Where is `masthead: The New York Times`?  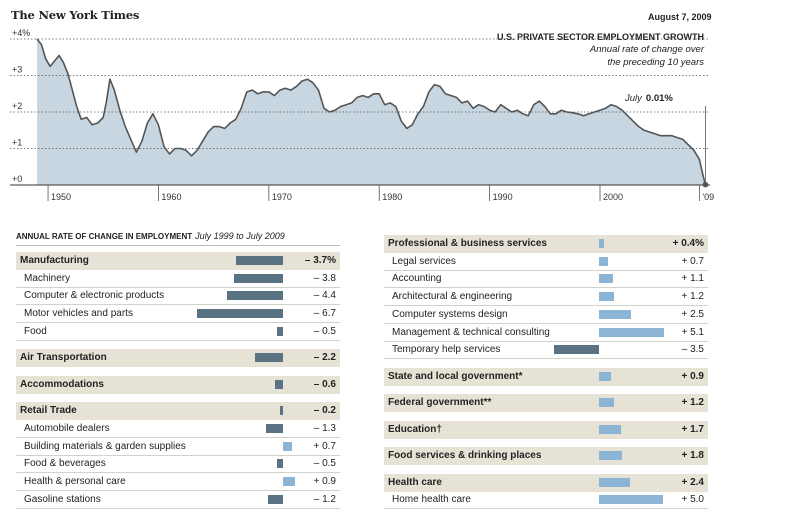 masthead: The New York Times is located at coordinates (75, 15).